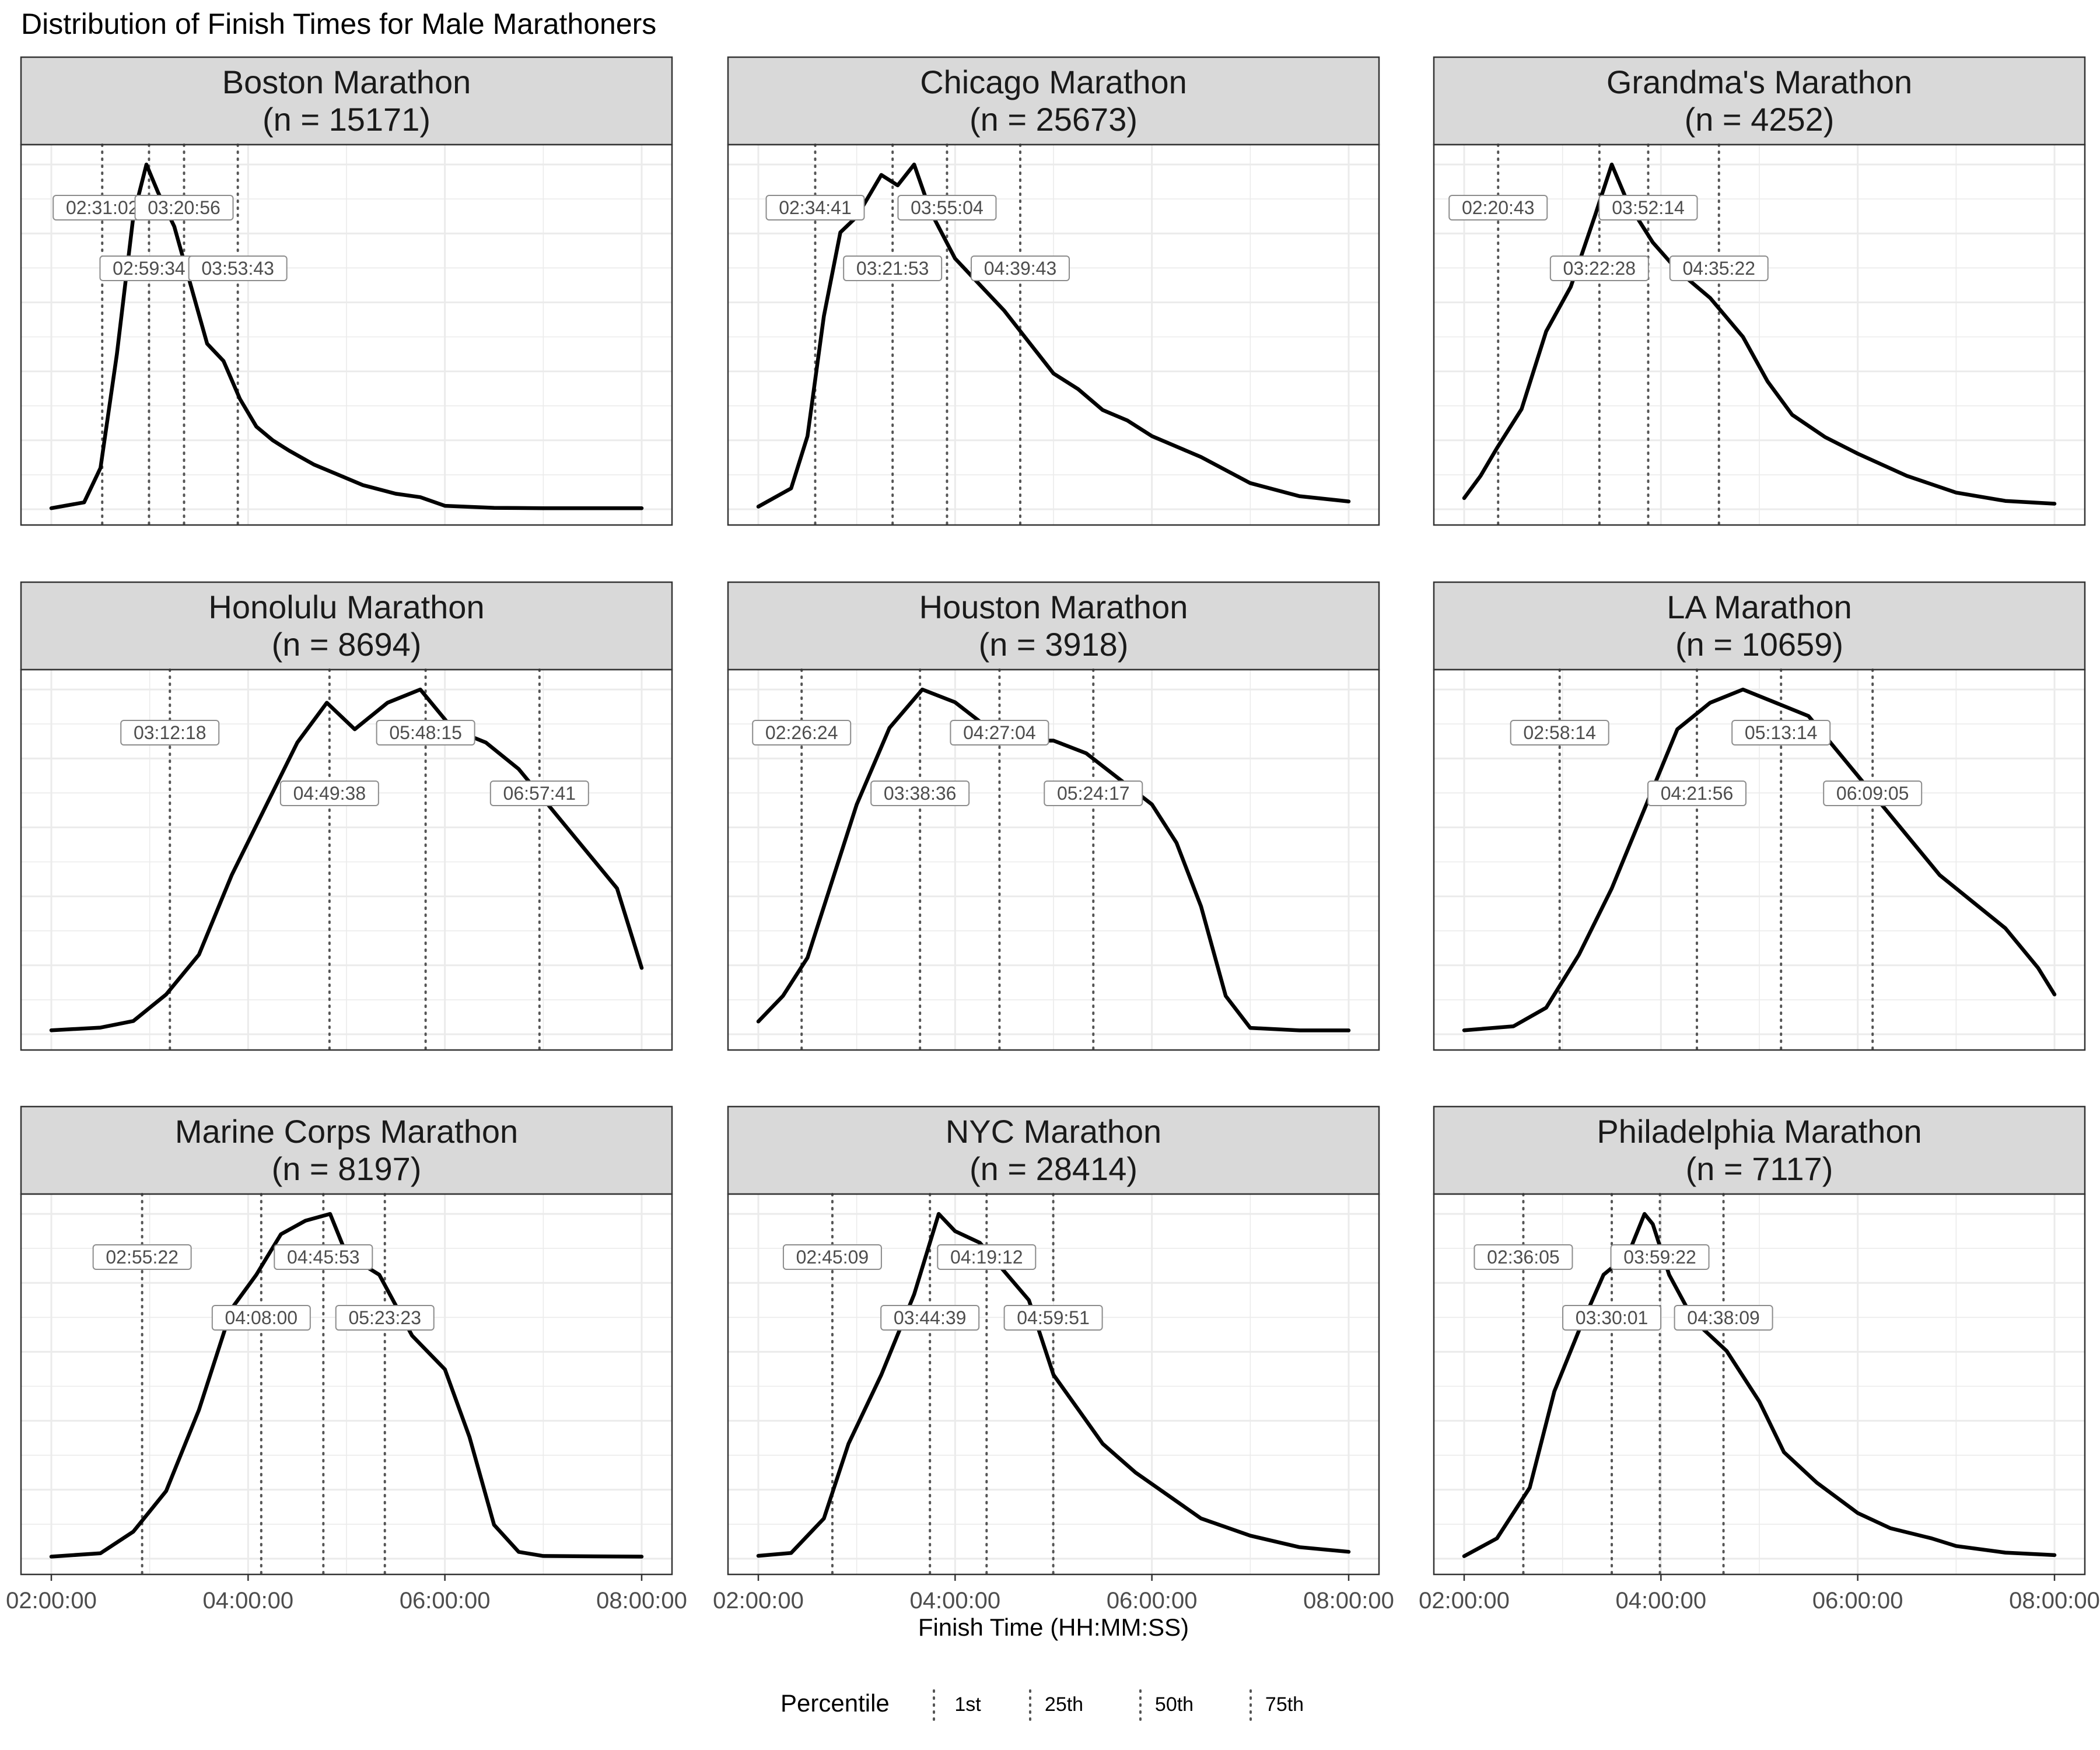 Image resolution: width=2100 pixels, height=1750 pixels. I want to click on percentile-label-1st: 02:55:22, so click(142, 1258).